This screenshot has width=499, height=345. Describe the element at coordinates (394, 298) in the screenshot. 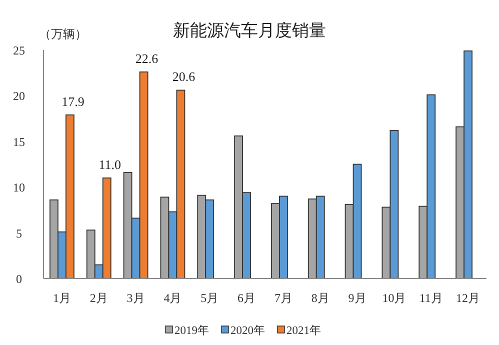

I see `x-tick-label: 10月` at that location.